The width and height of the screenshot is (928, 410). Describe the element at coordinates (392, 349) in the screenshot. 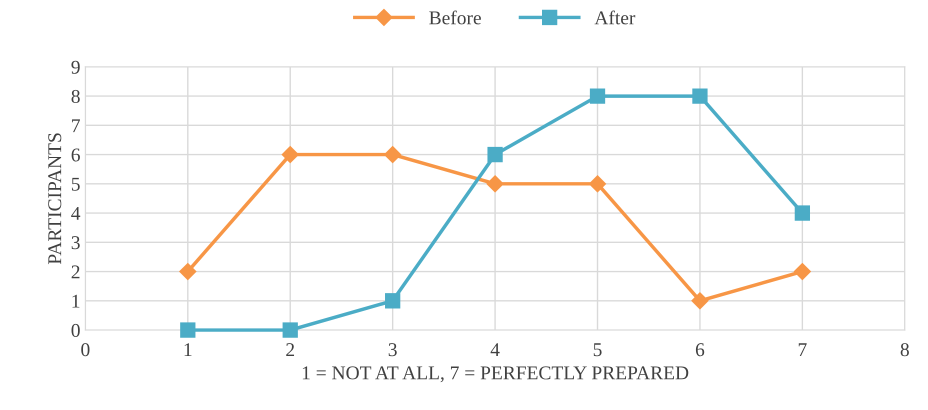

I see `x-tick-label: 3` at that location.